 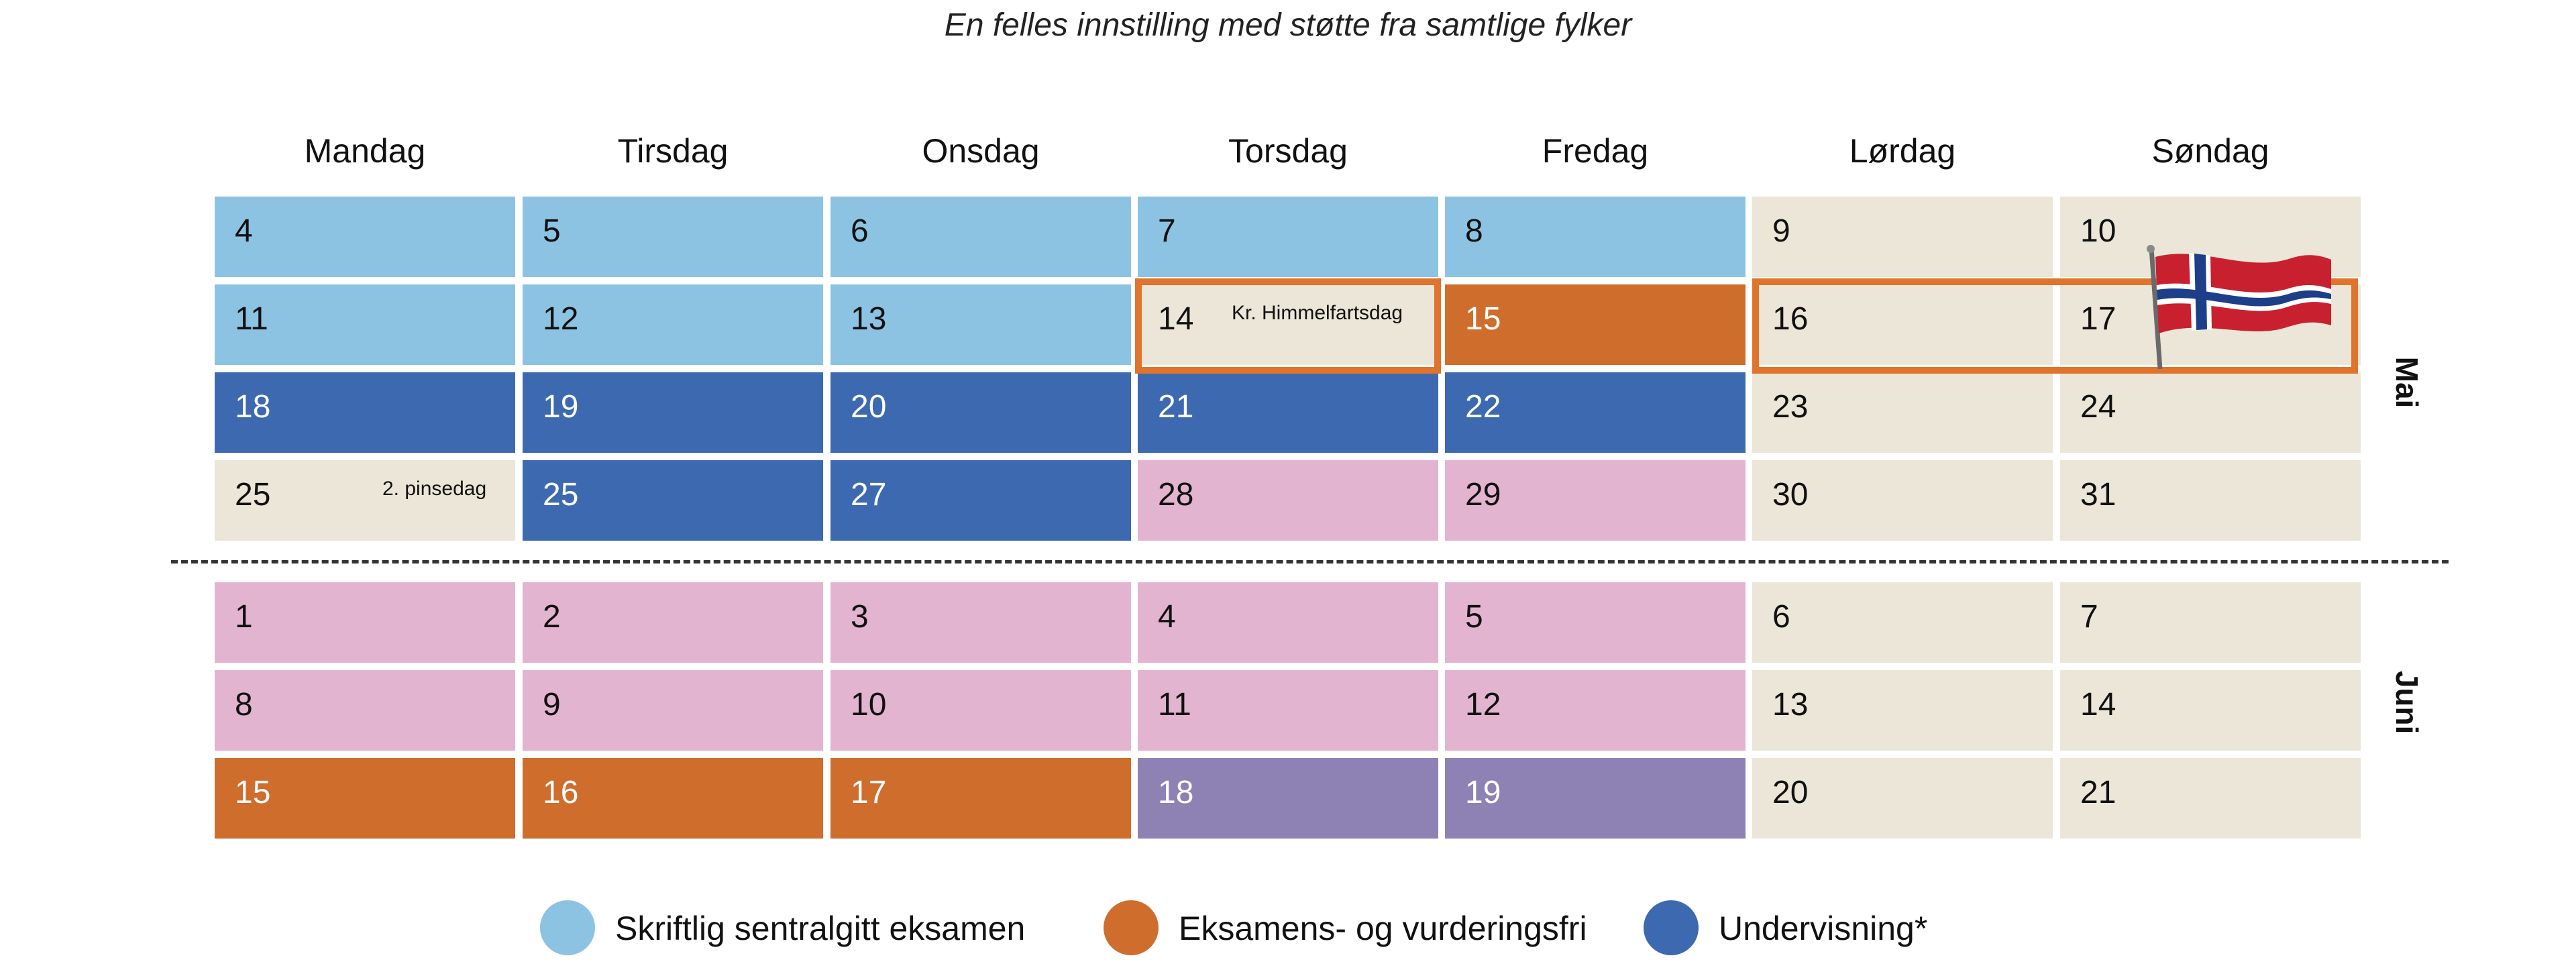 What do you see at coordinates (2407, 702) in the screenshot?
I see `month-label-june: Juni` at bounding box center [2407, 702].